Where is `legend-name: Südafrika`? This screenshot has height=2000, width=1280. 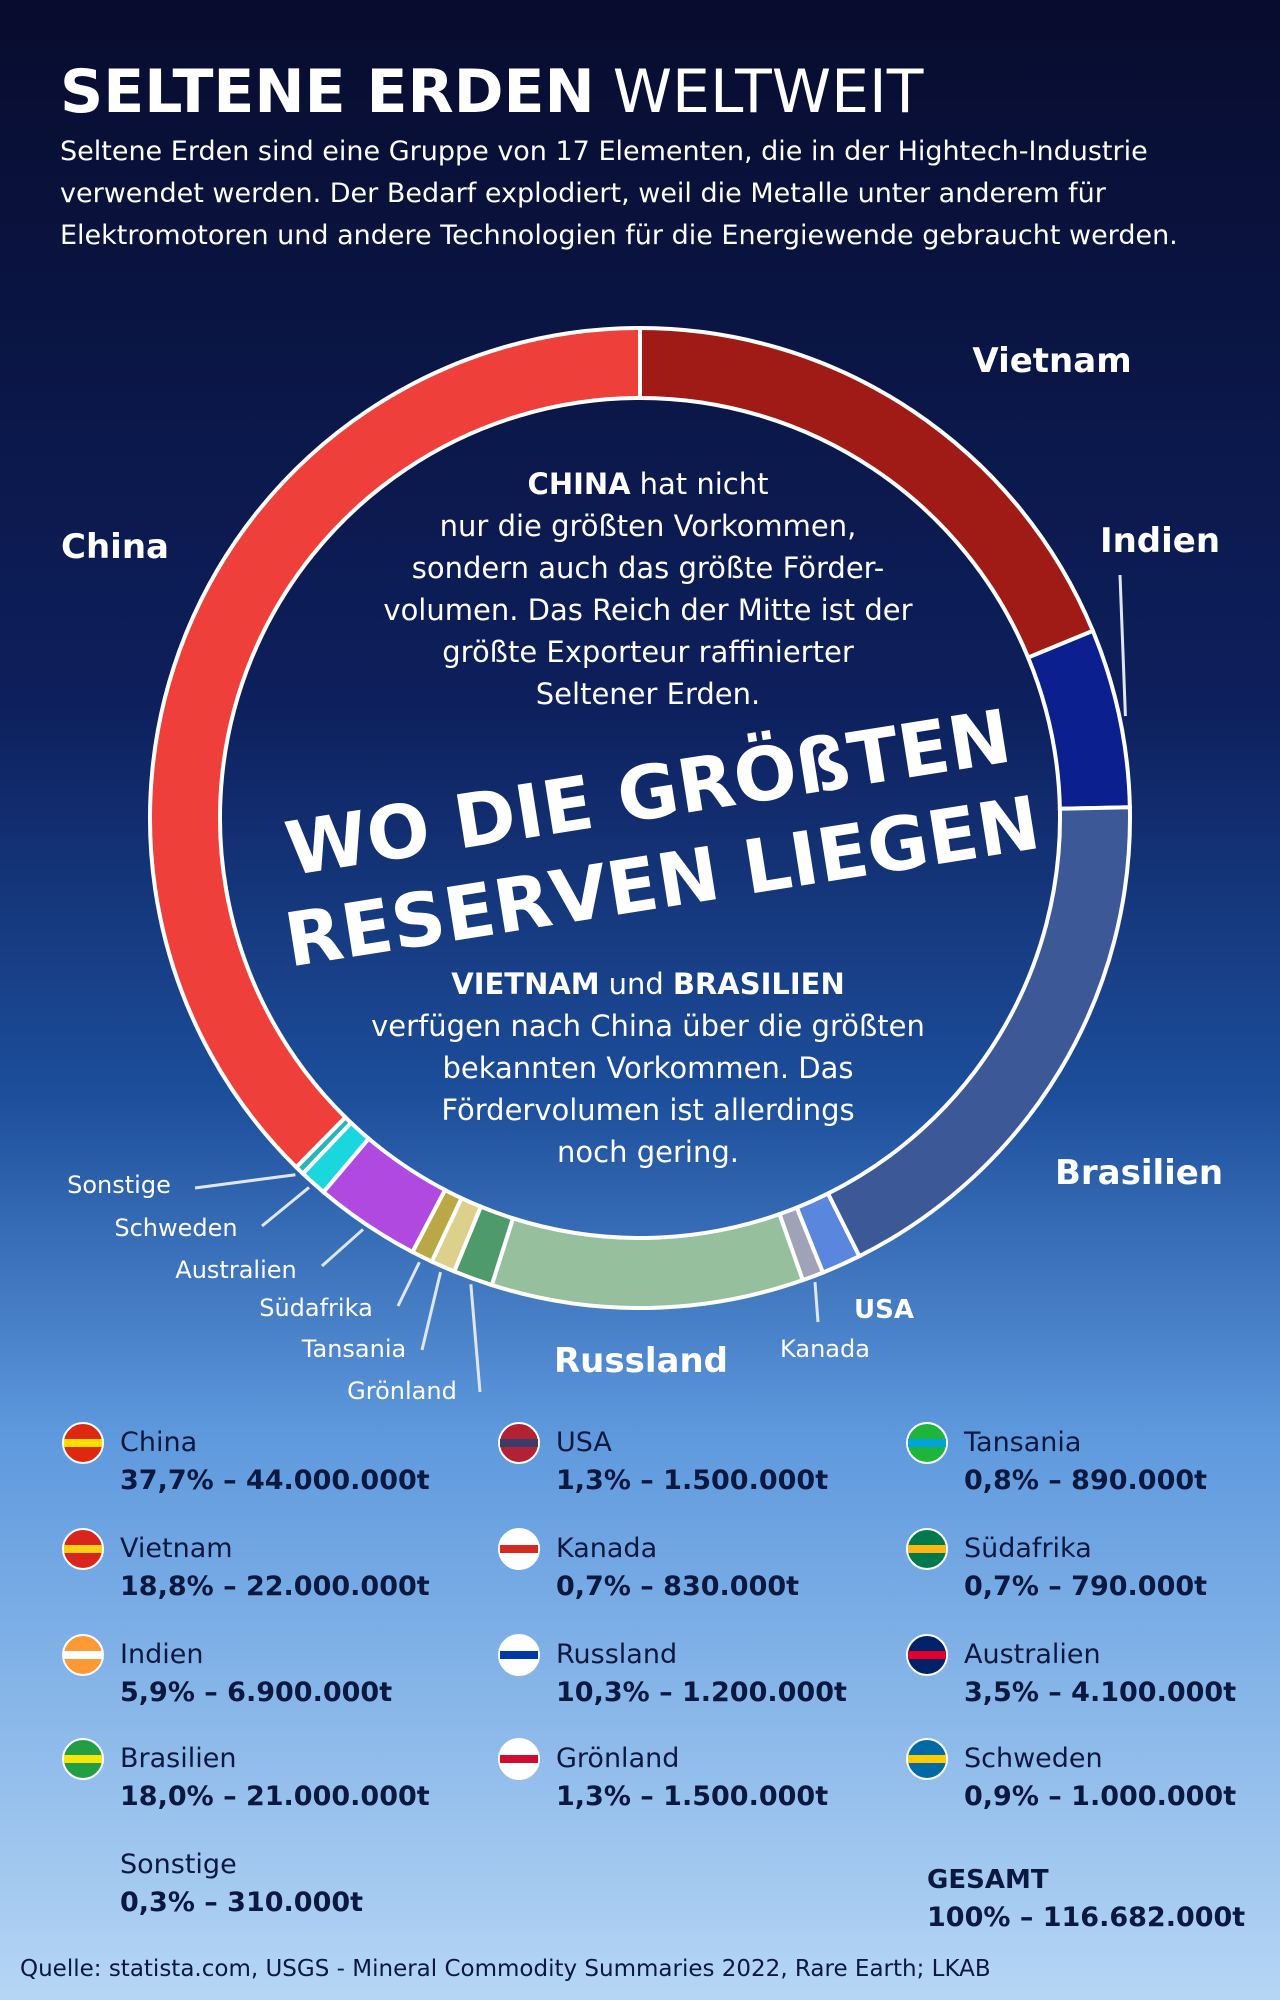
legend-name: Südafrika is located at coordinates (1028, 1548).